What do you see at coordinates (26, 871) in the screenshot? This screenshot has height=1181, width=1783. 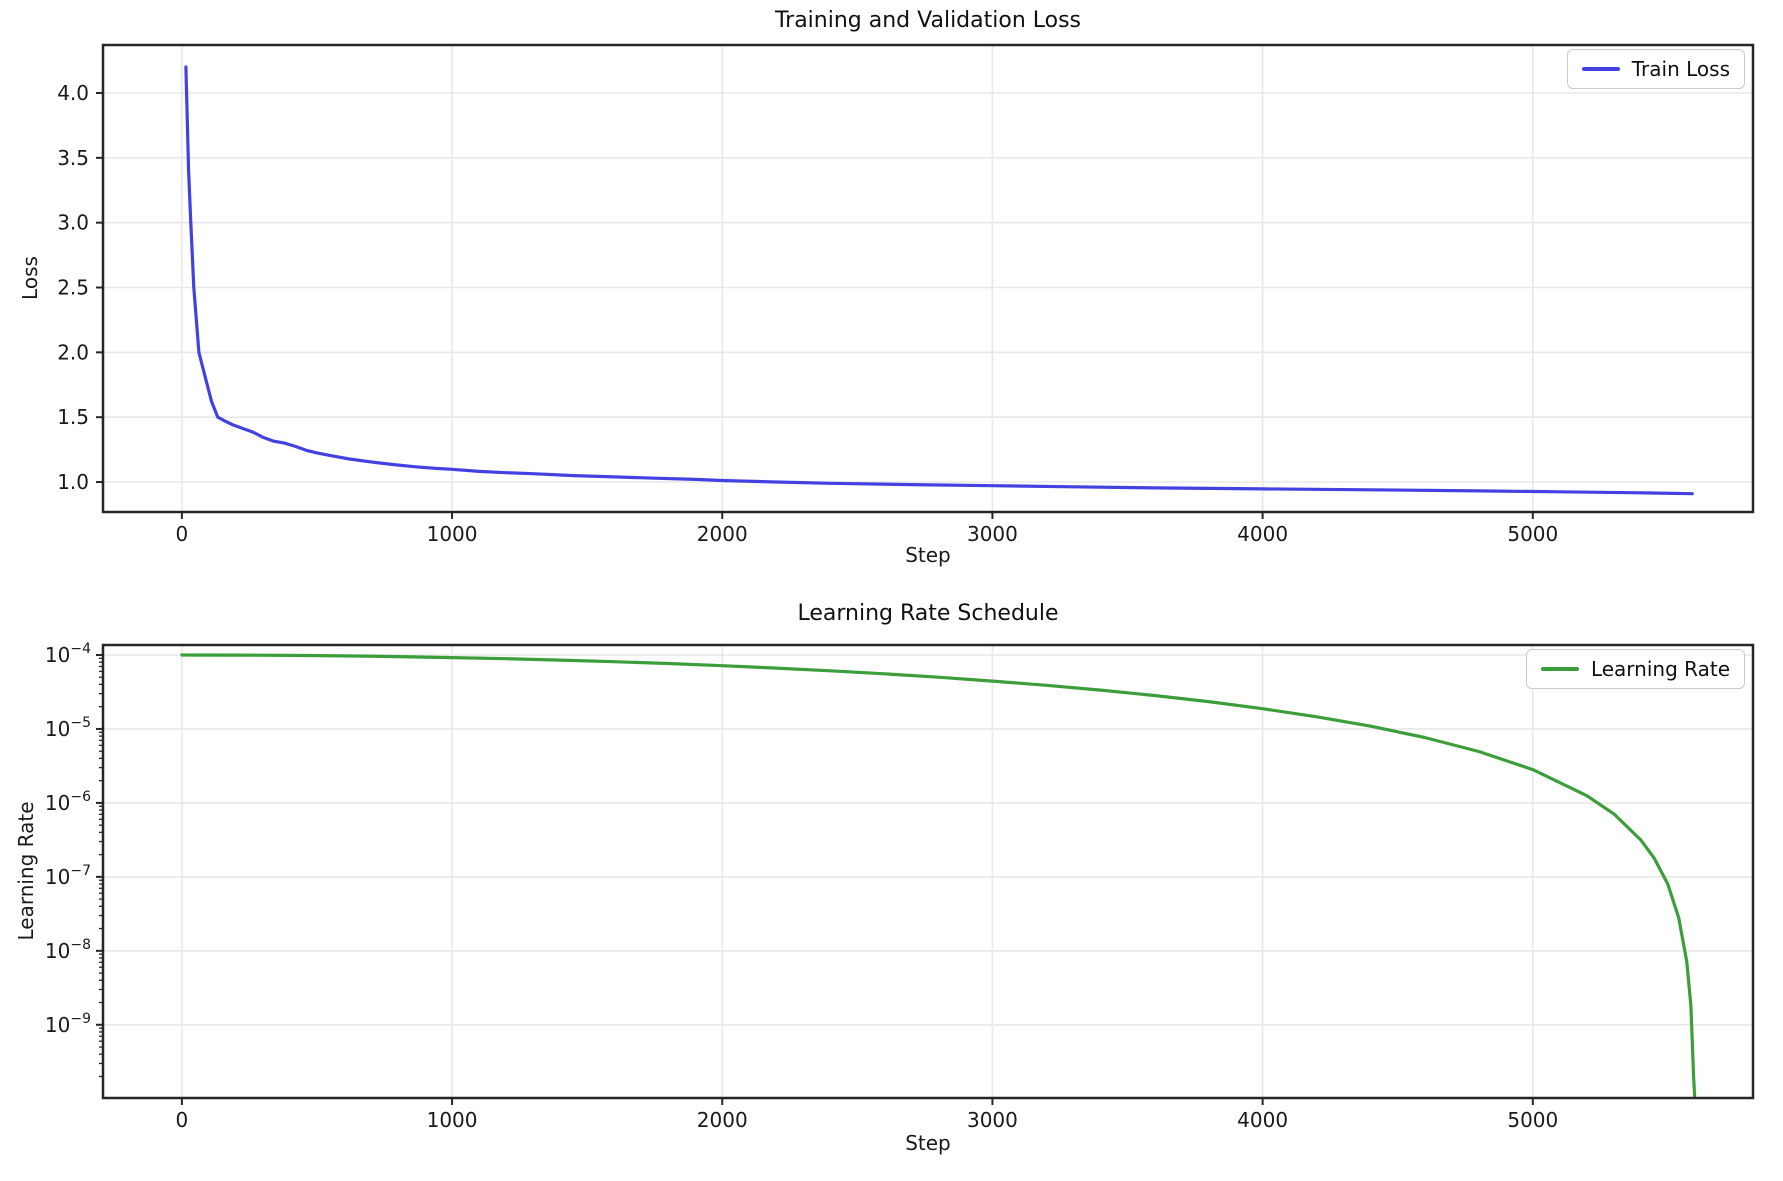 I see `lr-y-axis-label: Learning Rate` at bounding box center [26, 871].